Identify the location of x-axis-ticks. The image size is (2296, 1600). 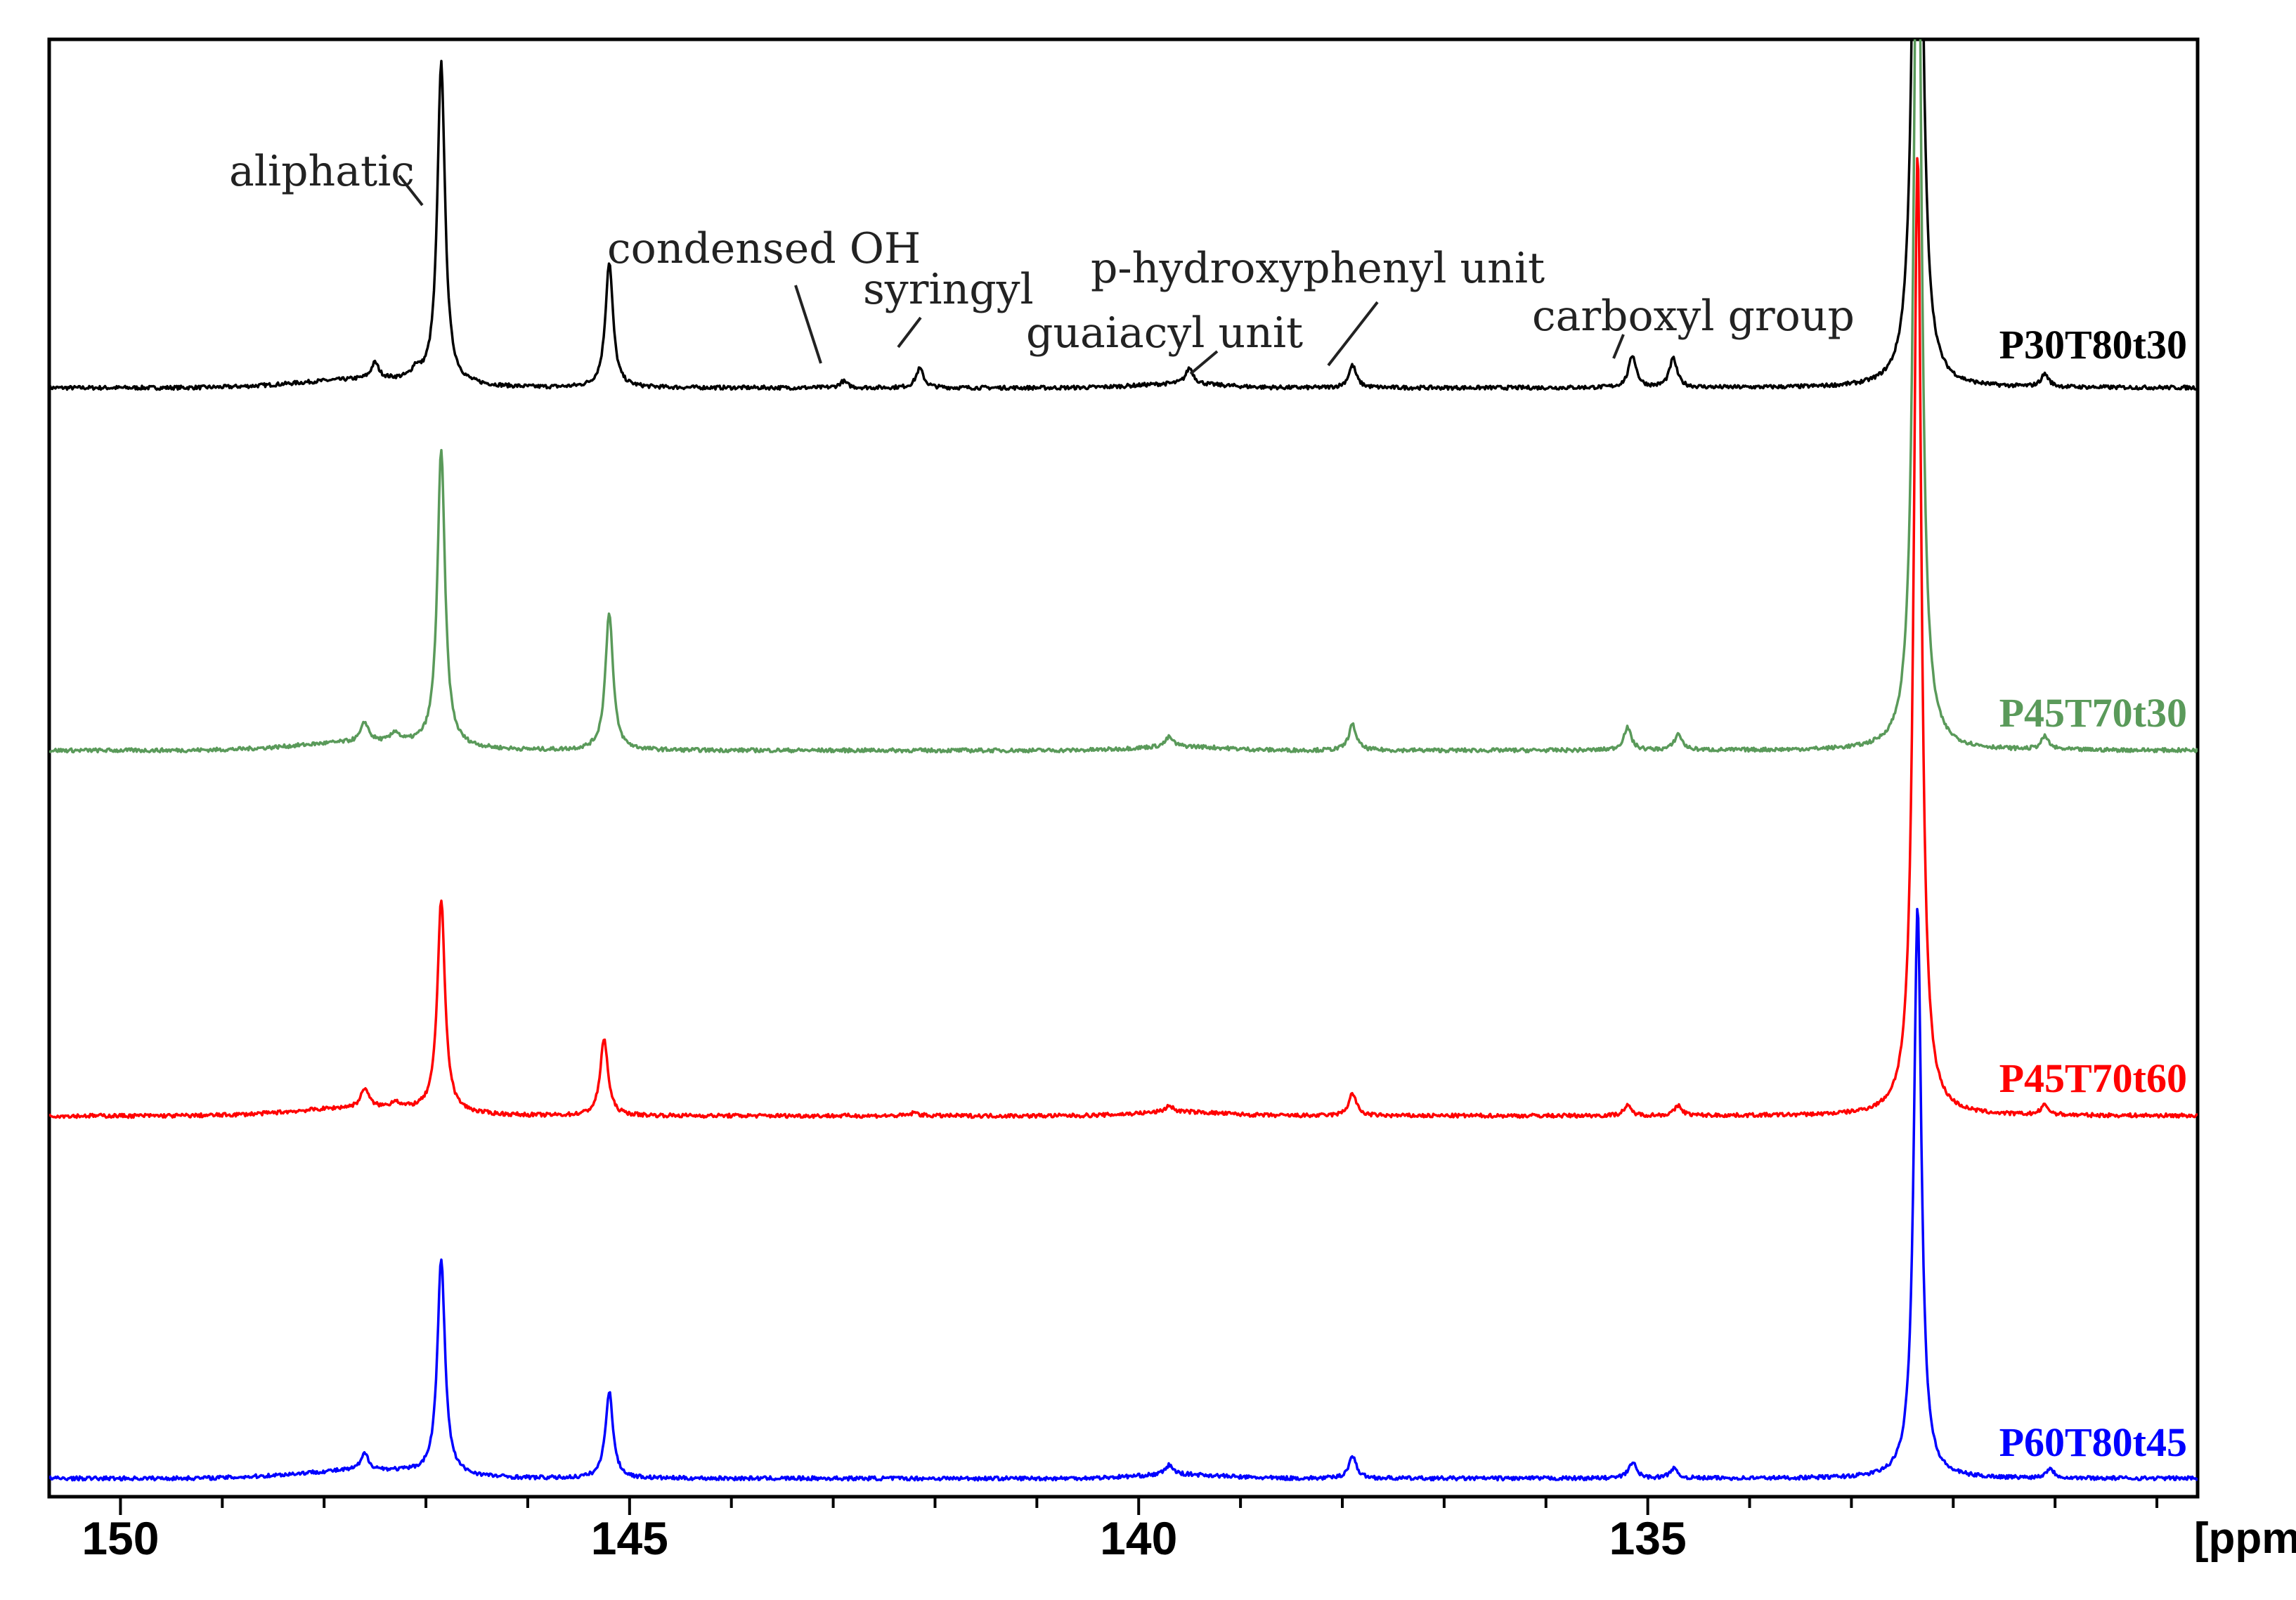
(1139, 1506).